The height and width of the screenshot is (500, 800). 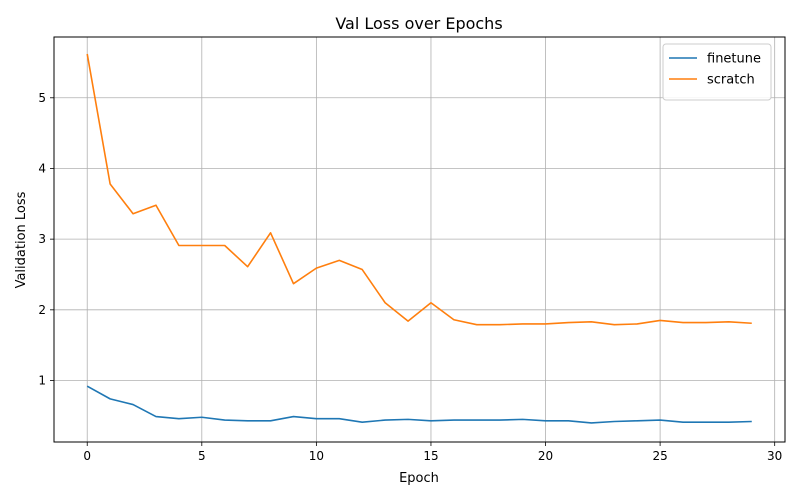 What do you see at coordinates (87, 456) in the screenshot?
I see `x-tick-label: 0` at bounding box center [87, 456].